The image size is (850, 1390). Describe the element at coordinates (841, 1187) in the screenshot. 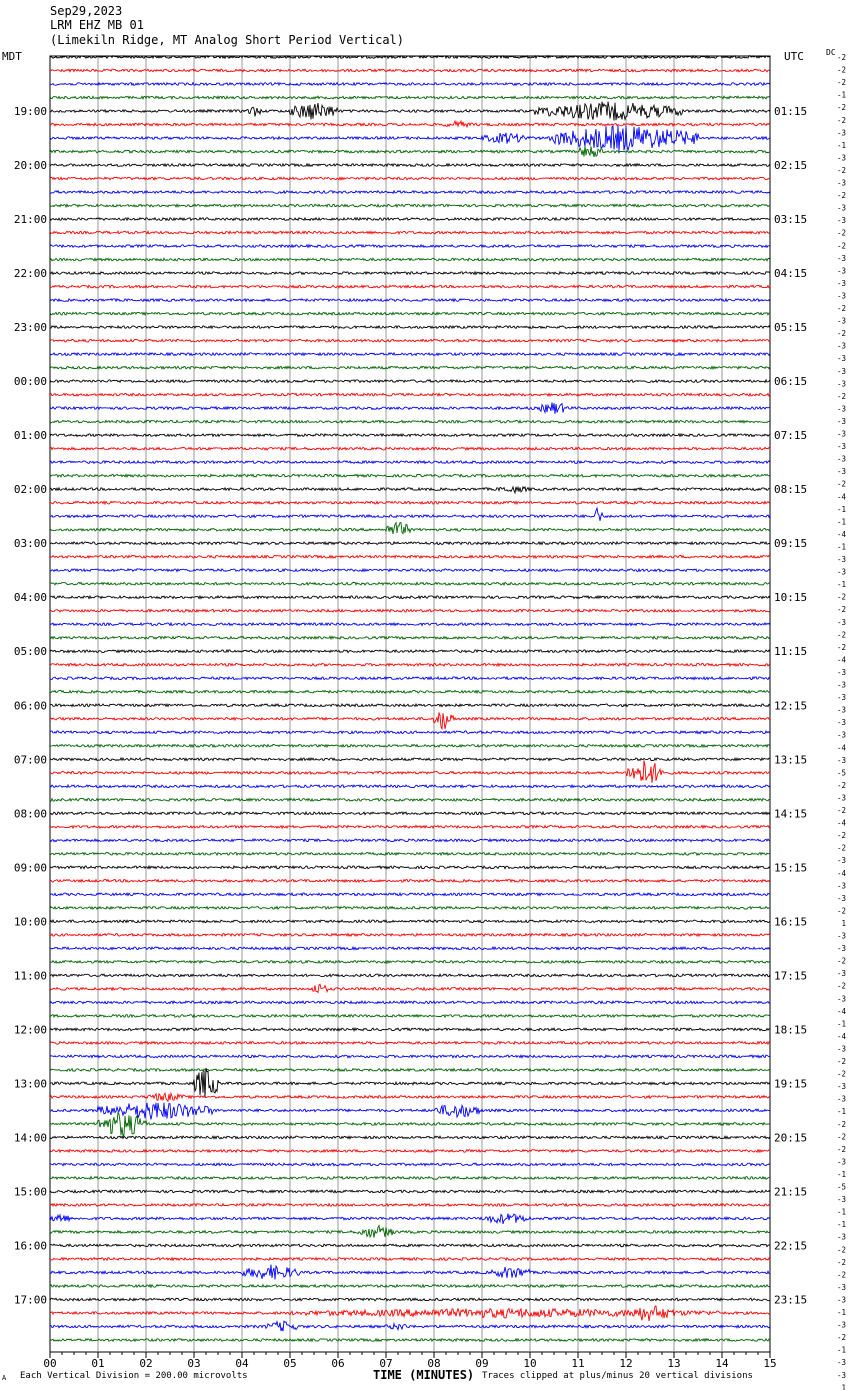

I see `dc-offset-value: -5` at that location.